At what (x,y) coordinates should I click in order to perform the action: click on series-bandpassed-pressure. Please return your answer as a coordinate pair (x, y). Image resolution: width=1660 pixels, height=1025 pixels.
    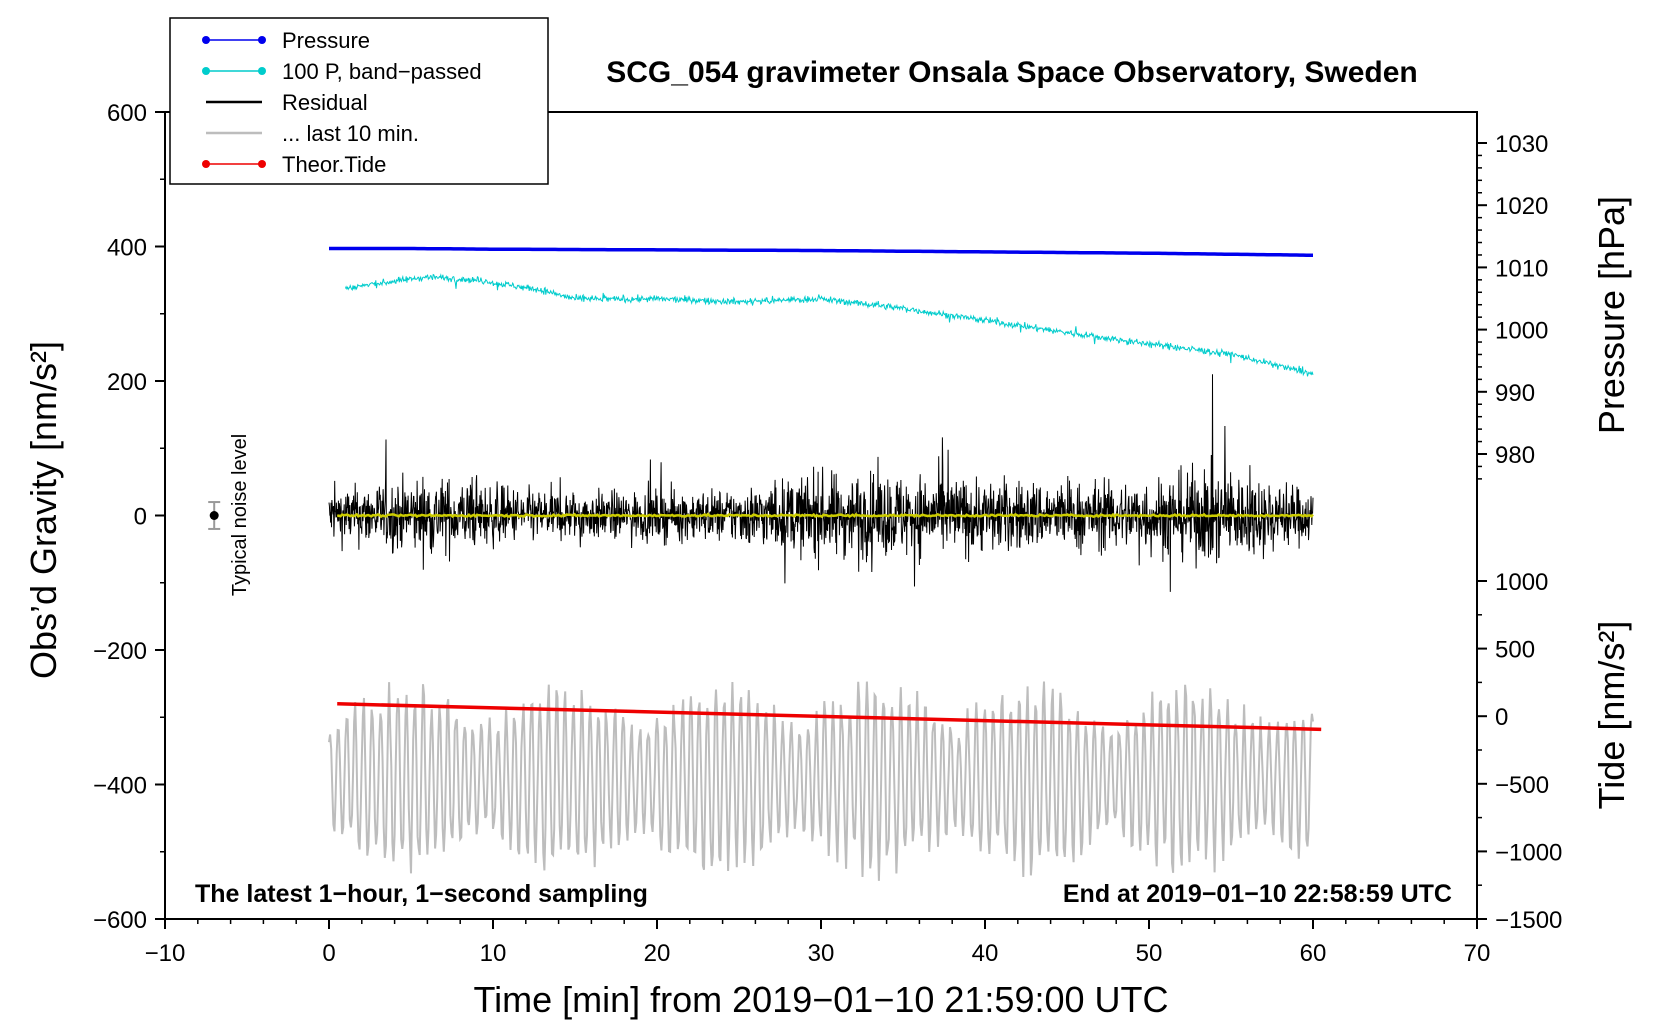
    Looking at the image, I should click on (829, 325).